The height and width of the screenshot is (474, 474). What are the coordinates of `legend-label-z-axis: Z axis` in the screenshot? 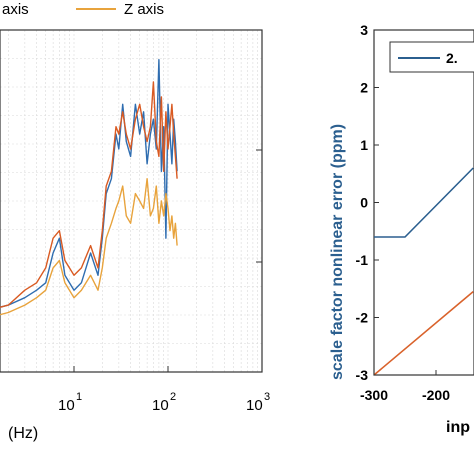 It's located at (144, 9).